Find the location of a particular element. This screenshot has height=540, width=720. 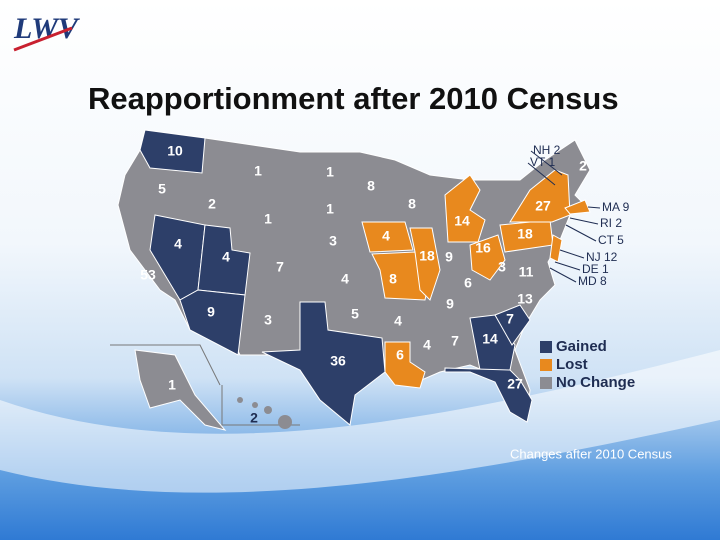

callout-label: VT 1 is located at coordinates (542, 162).